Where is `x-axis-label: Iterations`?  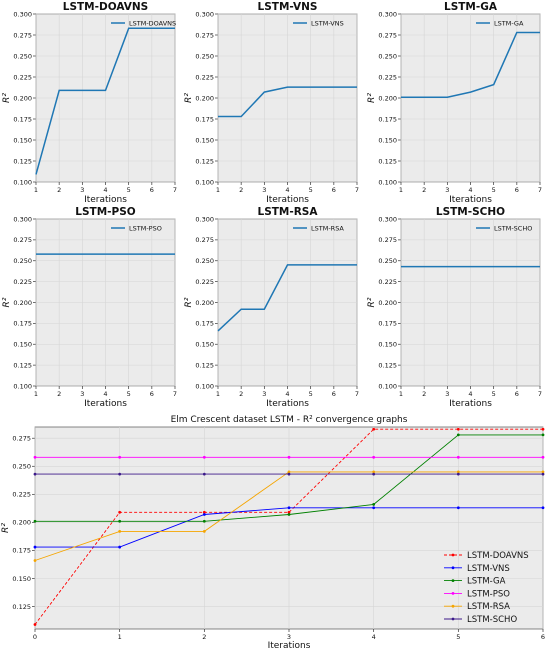
x-axis-label: Iterations is located at coordinates (287, 404).